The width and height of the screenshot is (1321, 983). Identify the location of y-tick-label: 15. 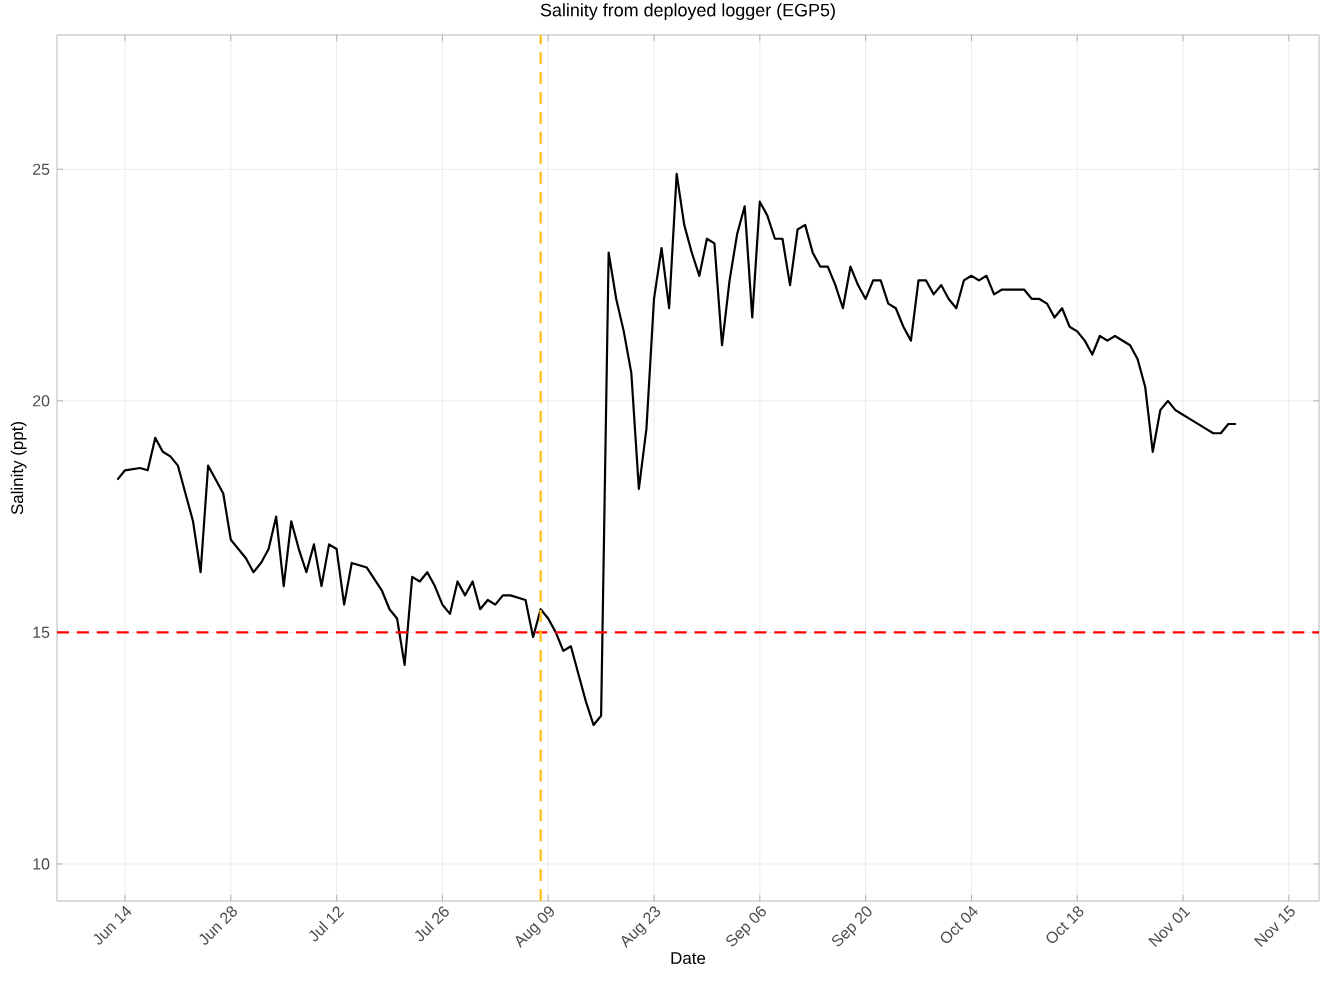
(41, 632).